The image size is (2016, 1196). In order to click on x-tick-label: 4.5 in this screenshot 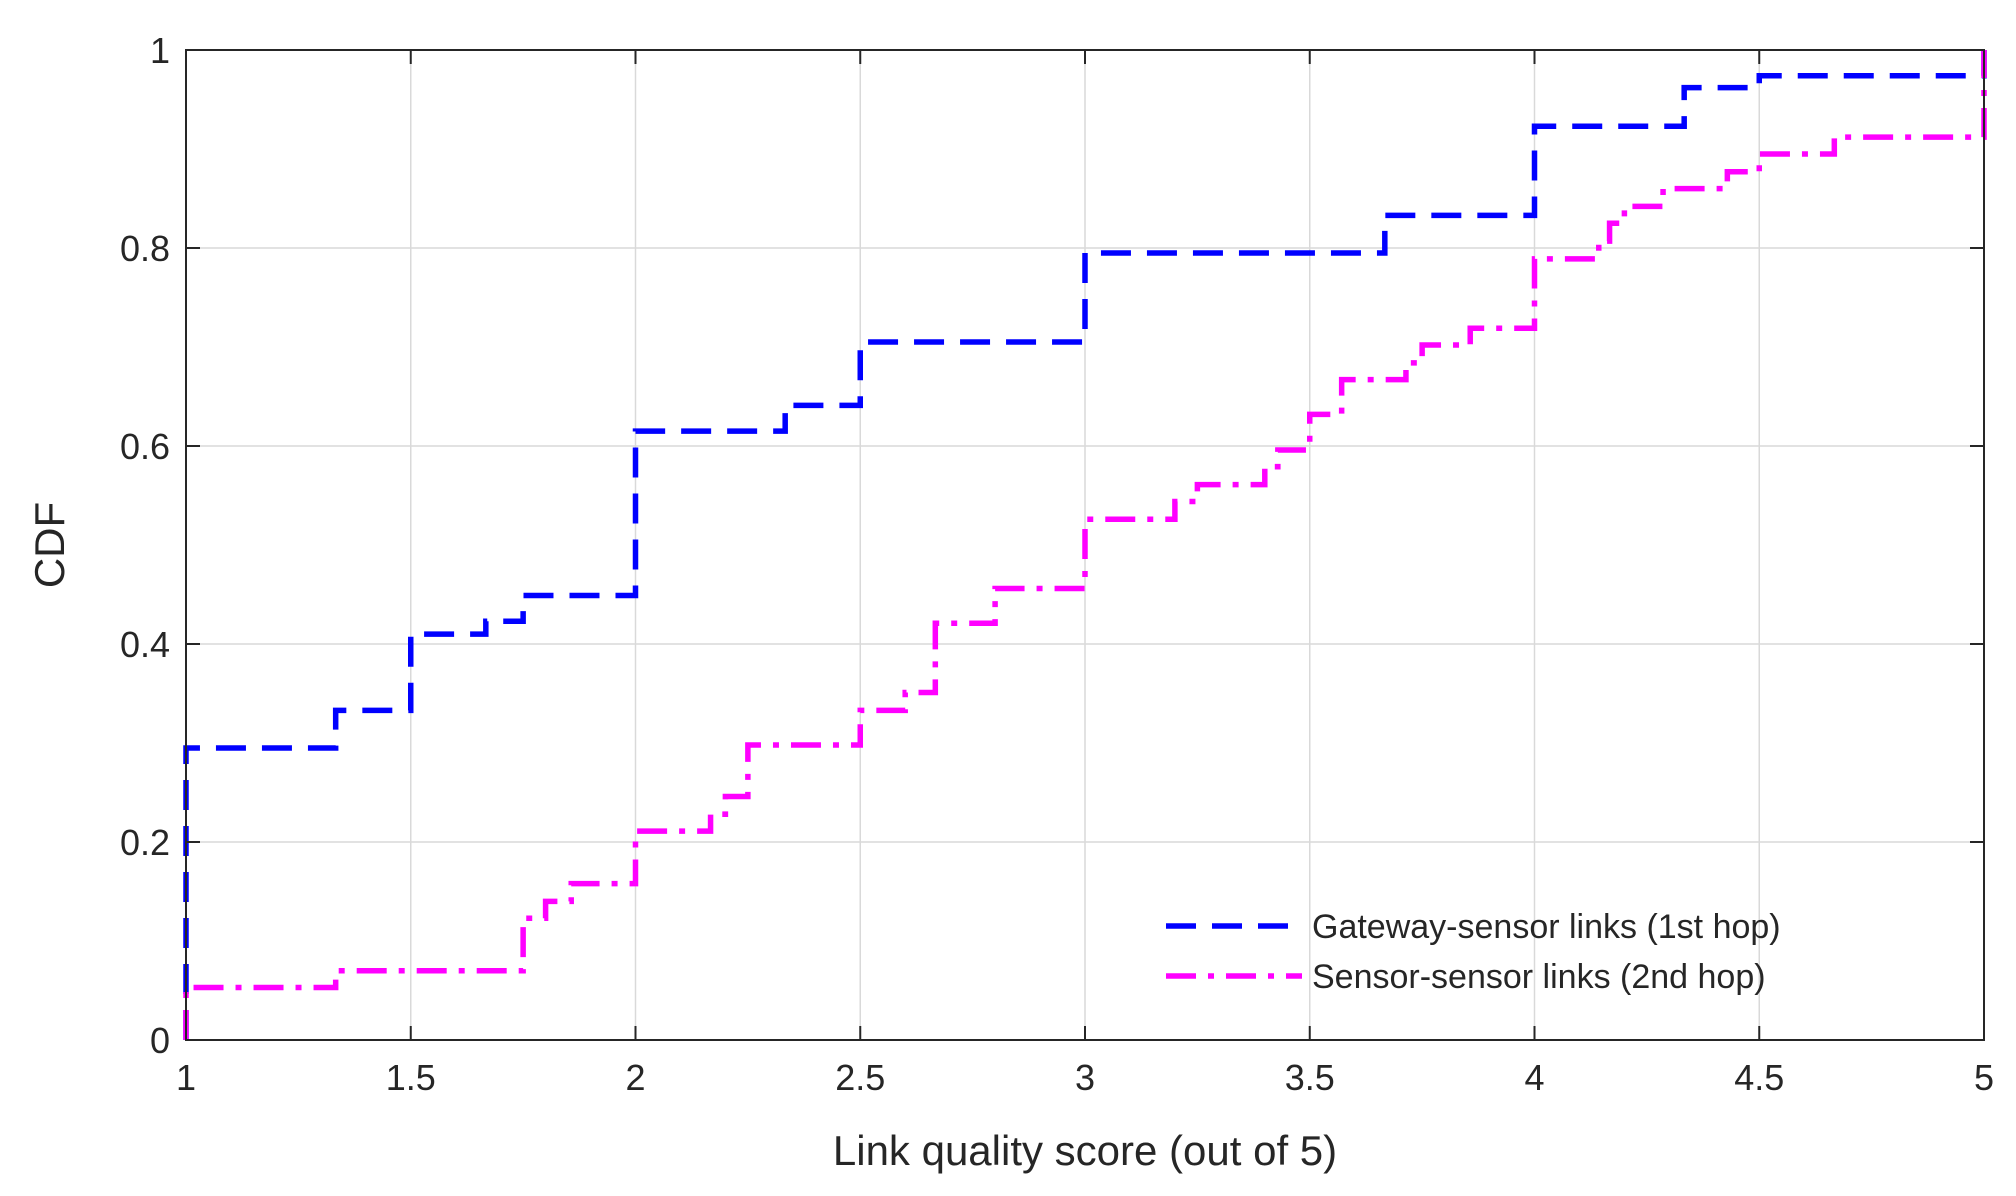, I will do `click(1759, 1077)`.